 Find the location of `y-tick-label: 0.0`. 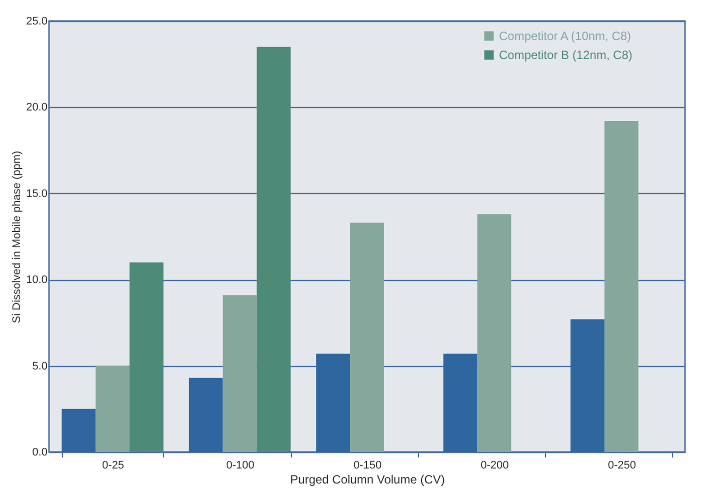

y-tick-label: 0.0 is located at coordinates (40, 452).